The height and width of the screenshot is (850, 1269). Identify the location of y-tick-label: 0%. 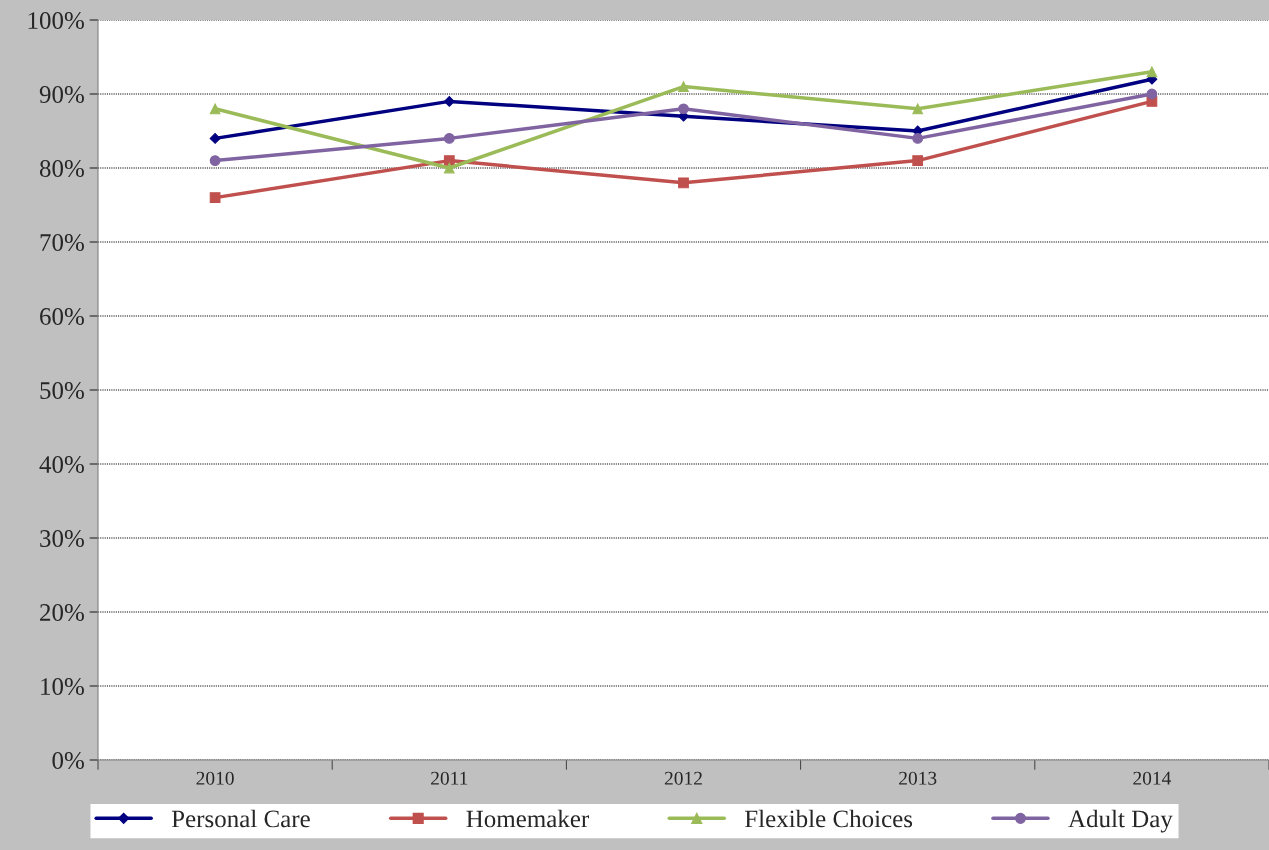
(68, 760).